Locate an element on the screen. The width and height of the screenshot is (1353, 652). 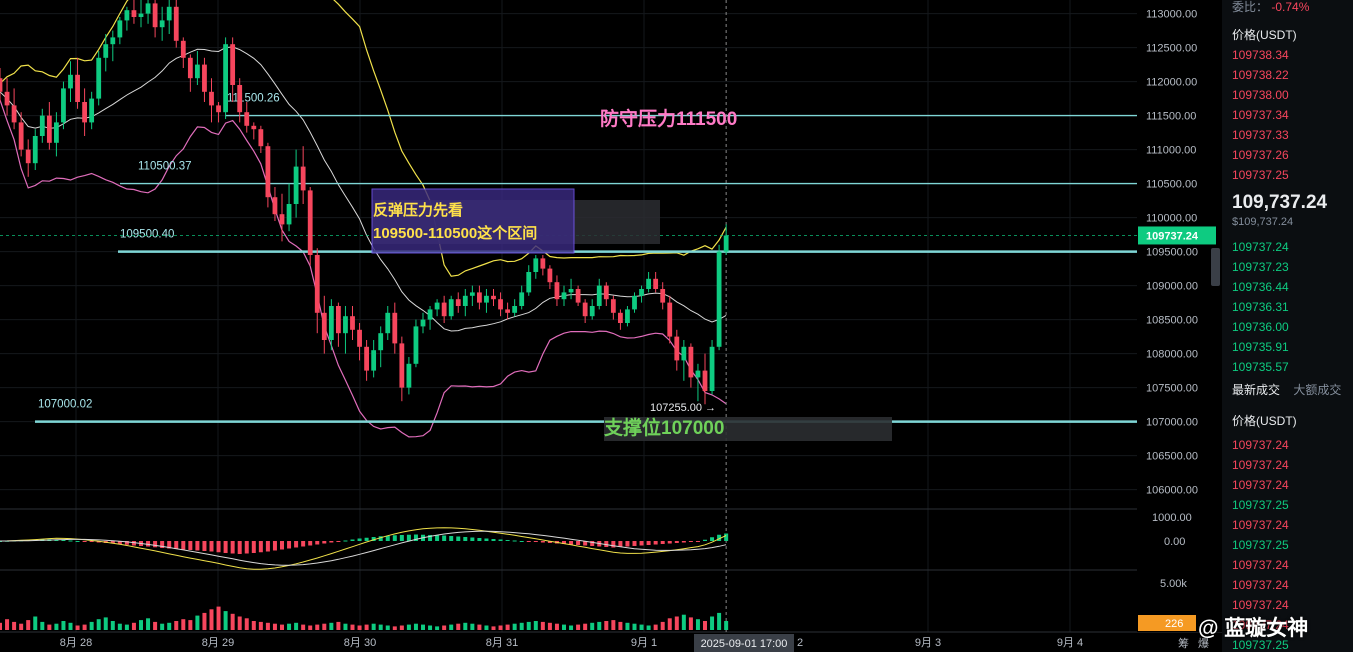
ask-price: 109738.34 is located at coordinates (1260, 55).